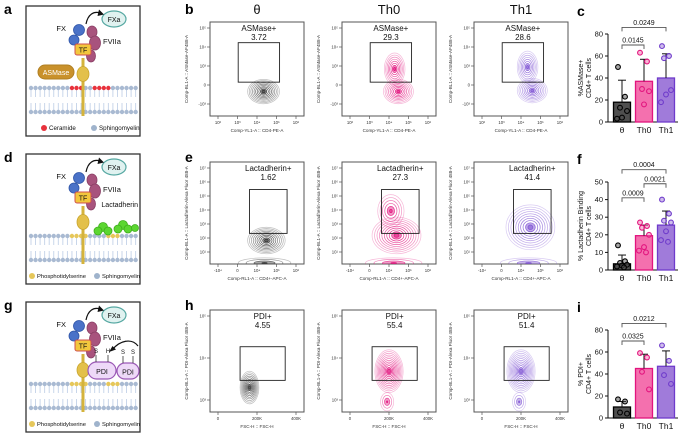 Image resolution: width=685 pixels, height=444 pixels. I want to click on p-value-label: 0.0325, so click(633, 337).